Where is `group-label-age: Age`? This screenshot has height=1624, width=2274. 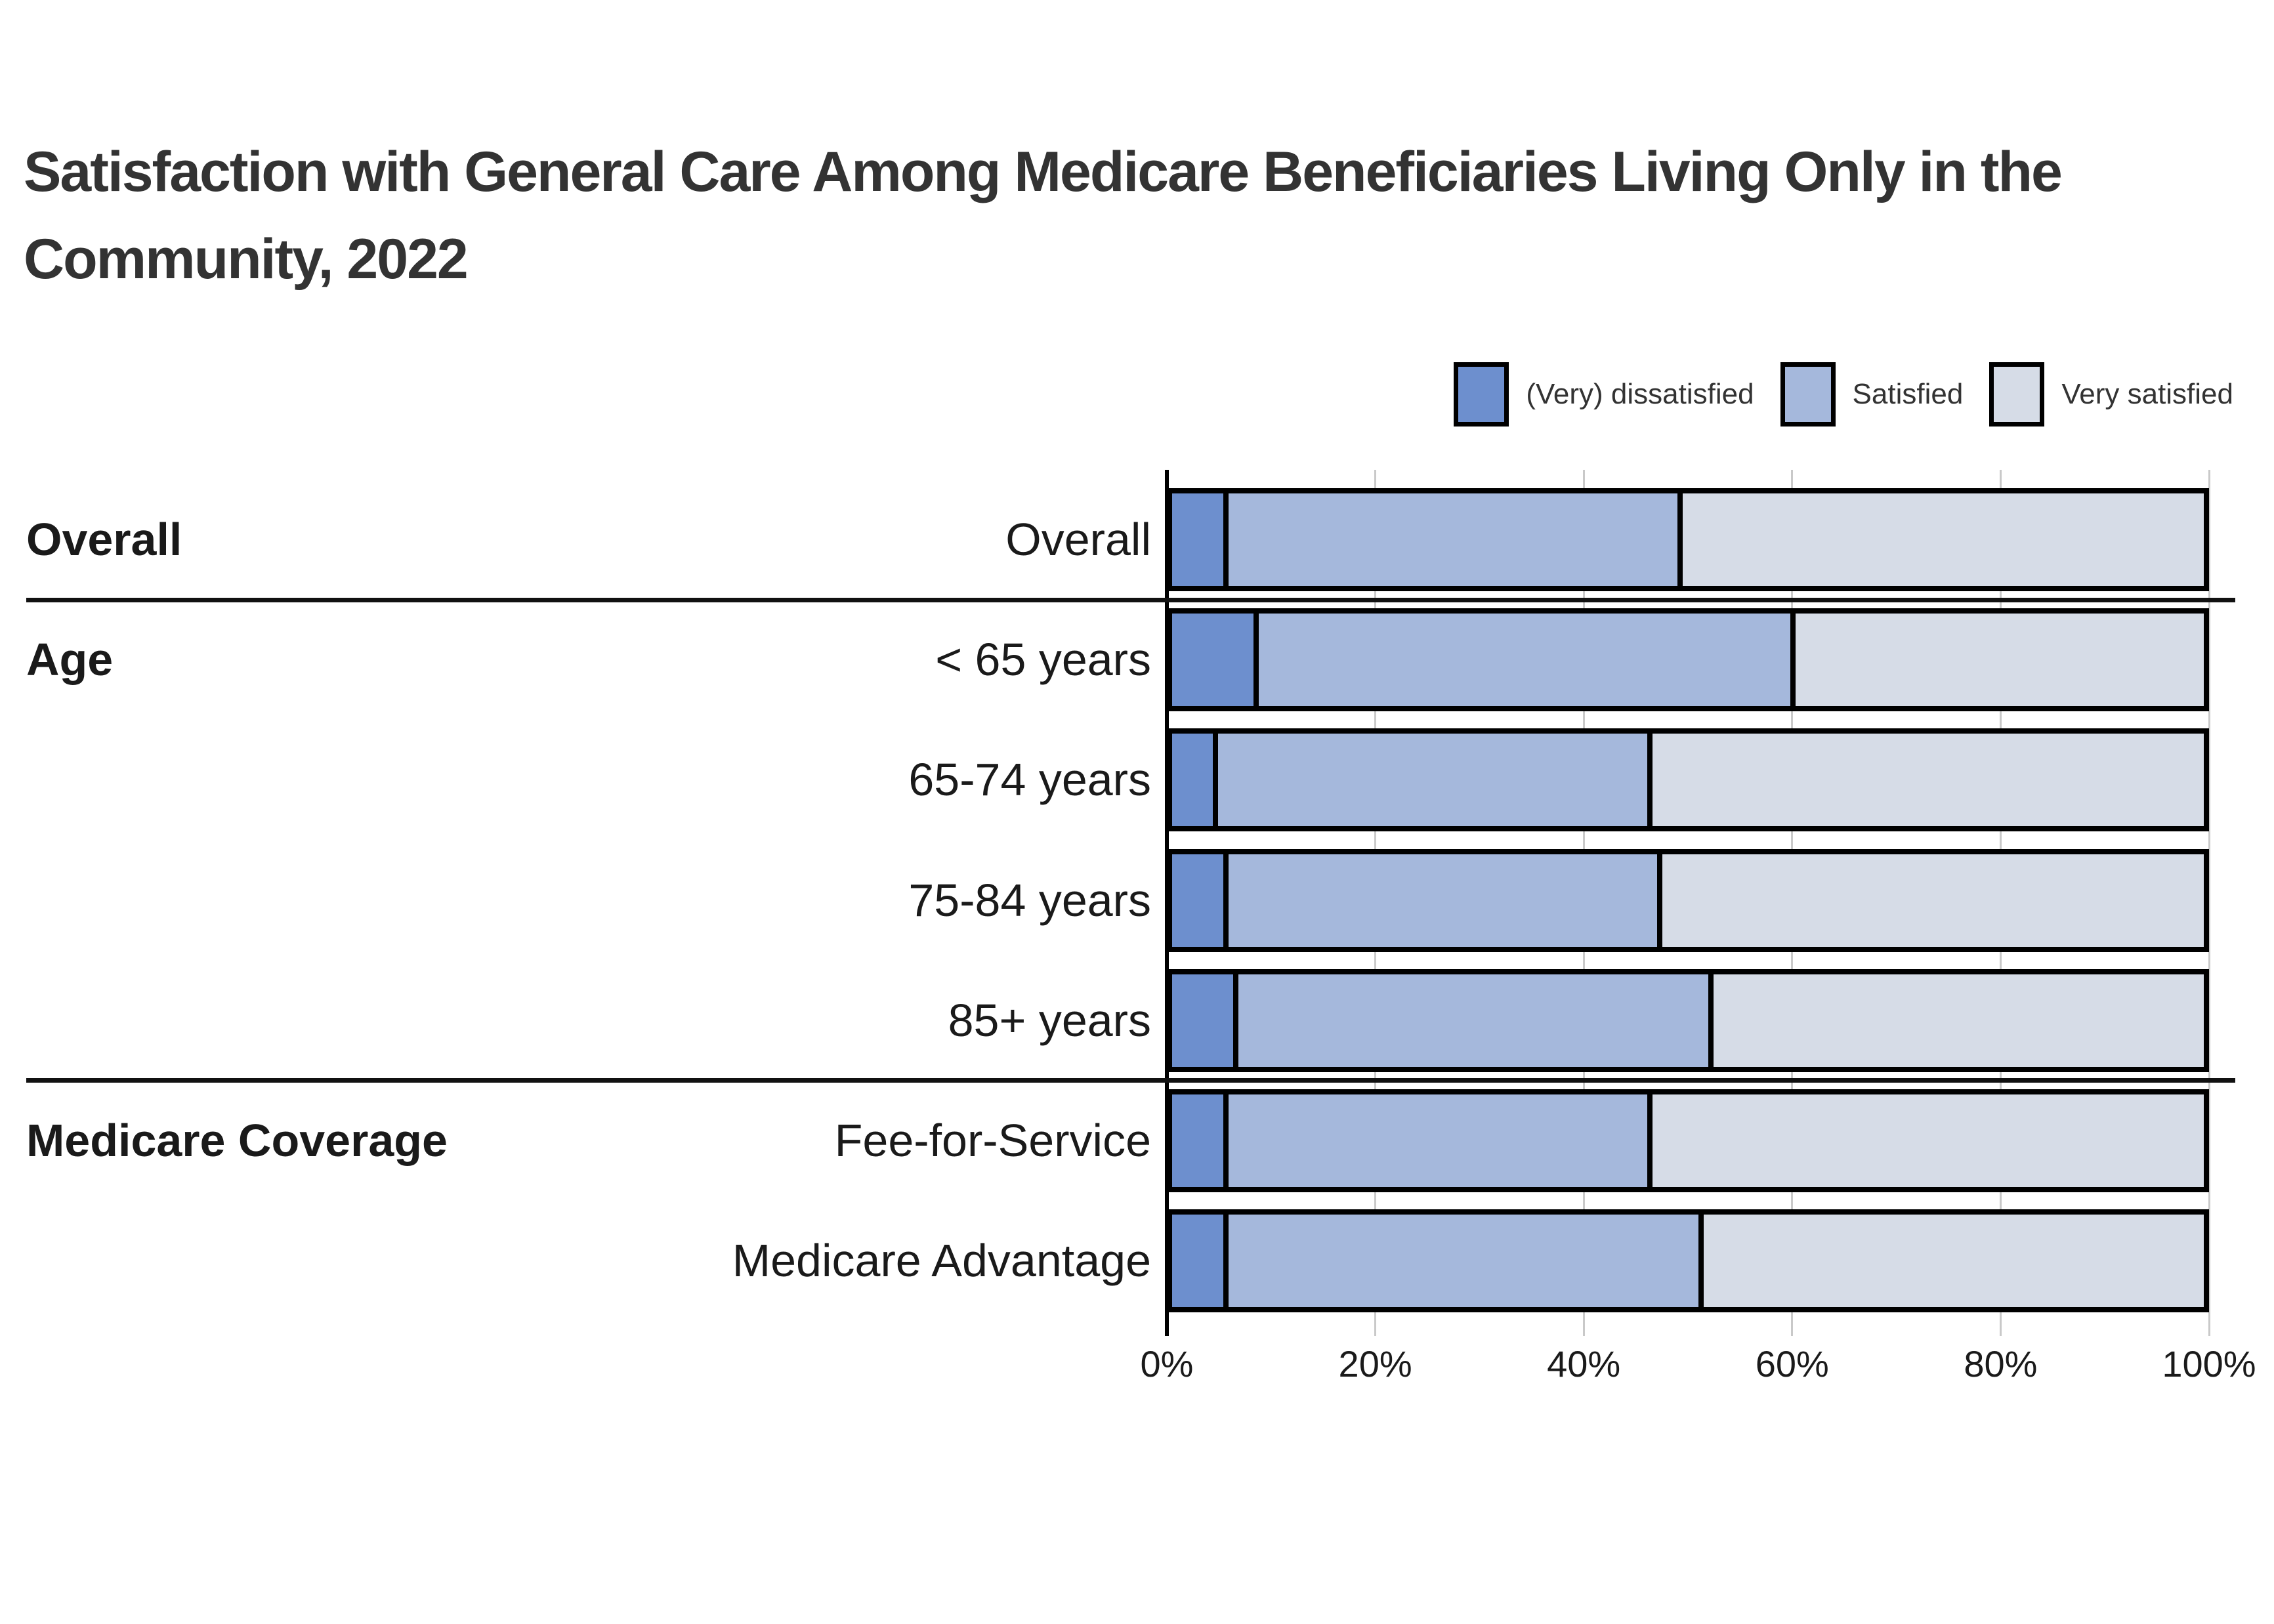
group-label-age: Age is located at coordinates (70, 660).